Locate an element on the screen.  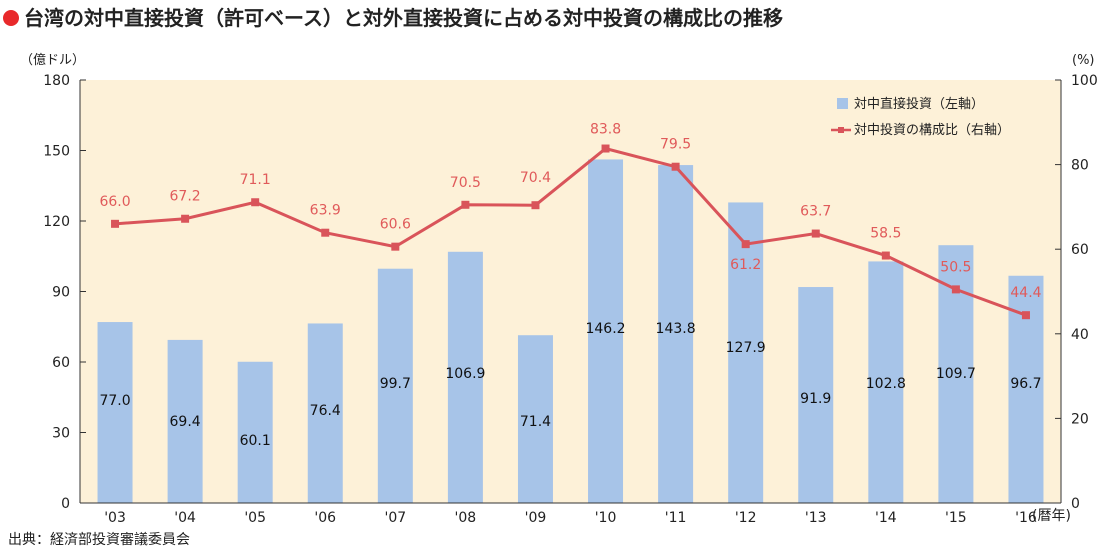
legend-bar-label: 対中直接投資（左軸） is located at coordinates (919, 104).